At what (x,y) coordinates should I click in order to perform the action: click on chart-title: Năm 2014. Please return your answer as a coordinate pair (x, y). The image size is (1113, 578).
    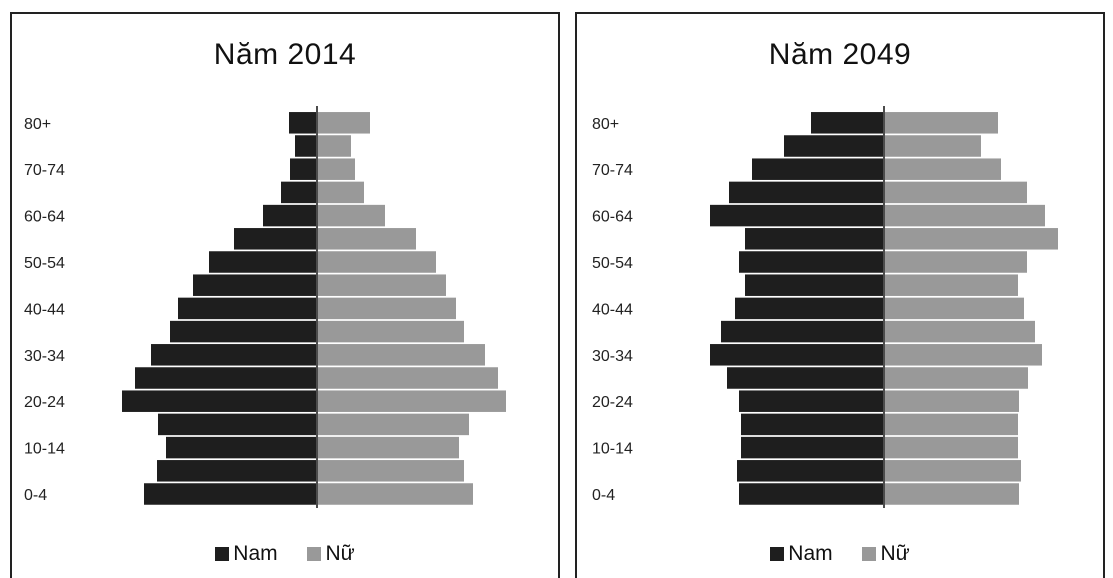
    Looking at the image, I should click on (285, 54).